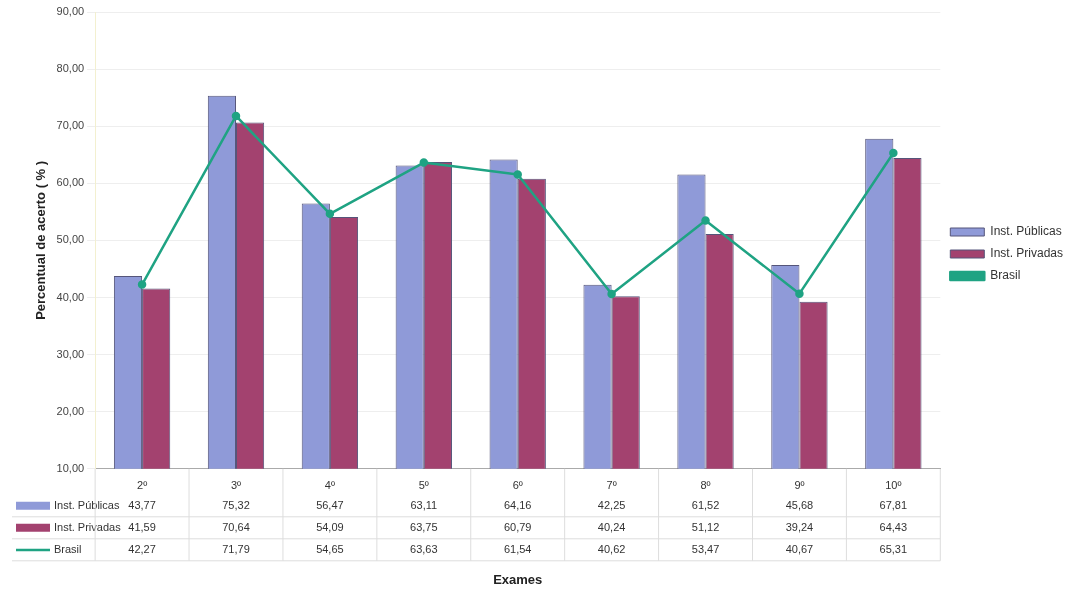 The height and width of the screenshot is (592, 1083). What do you see at coordinates (1026, 231) in the screenshot?
I see `text: Inst. Públicas` at bounding box center [1026, 231].